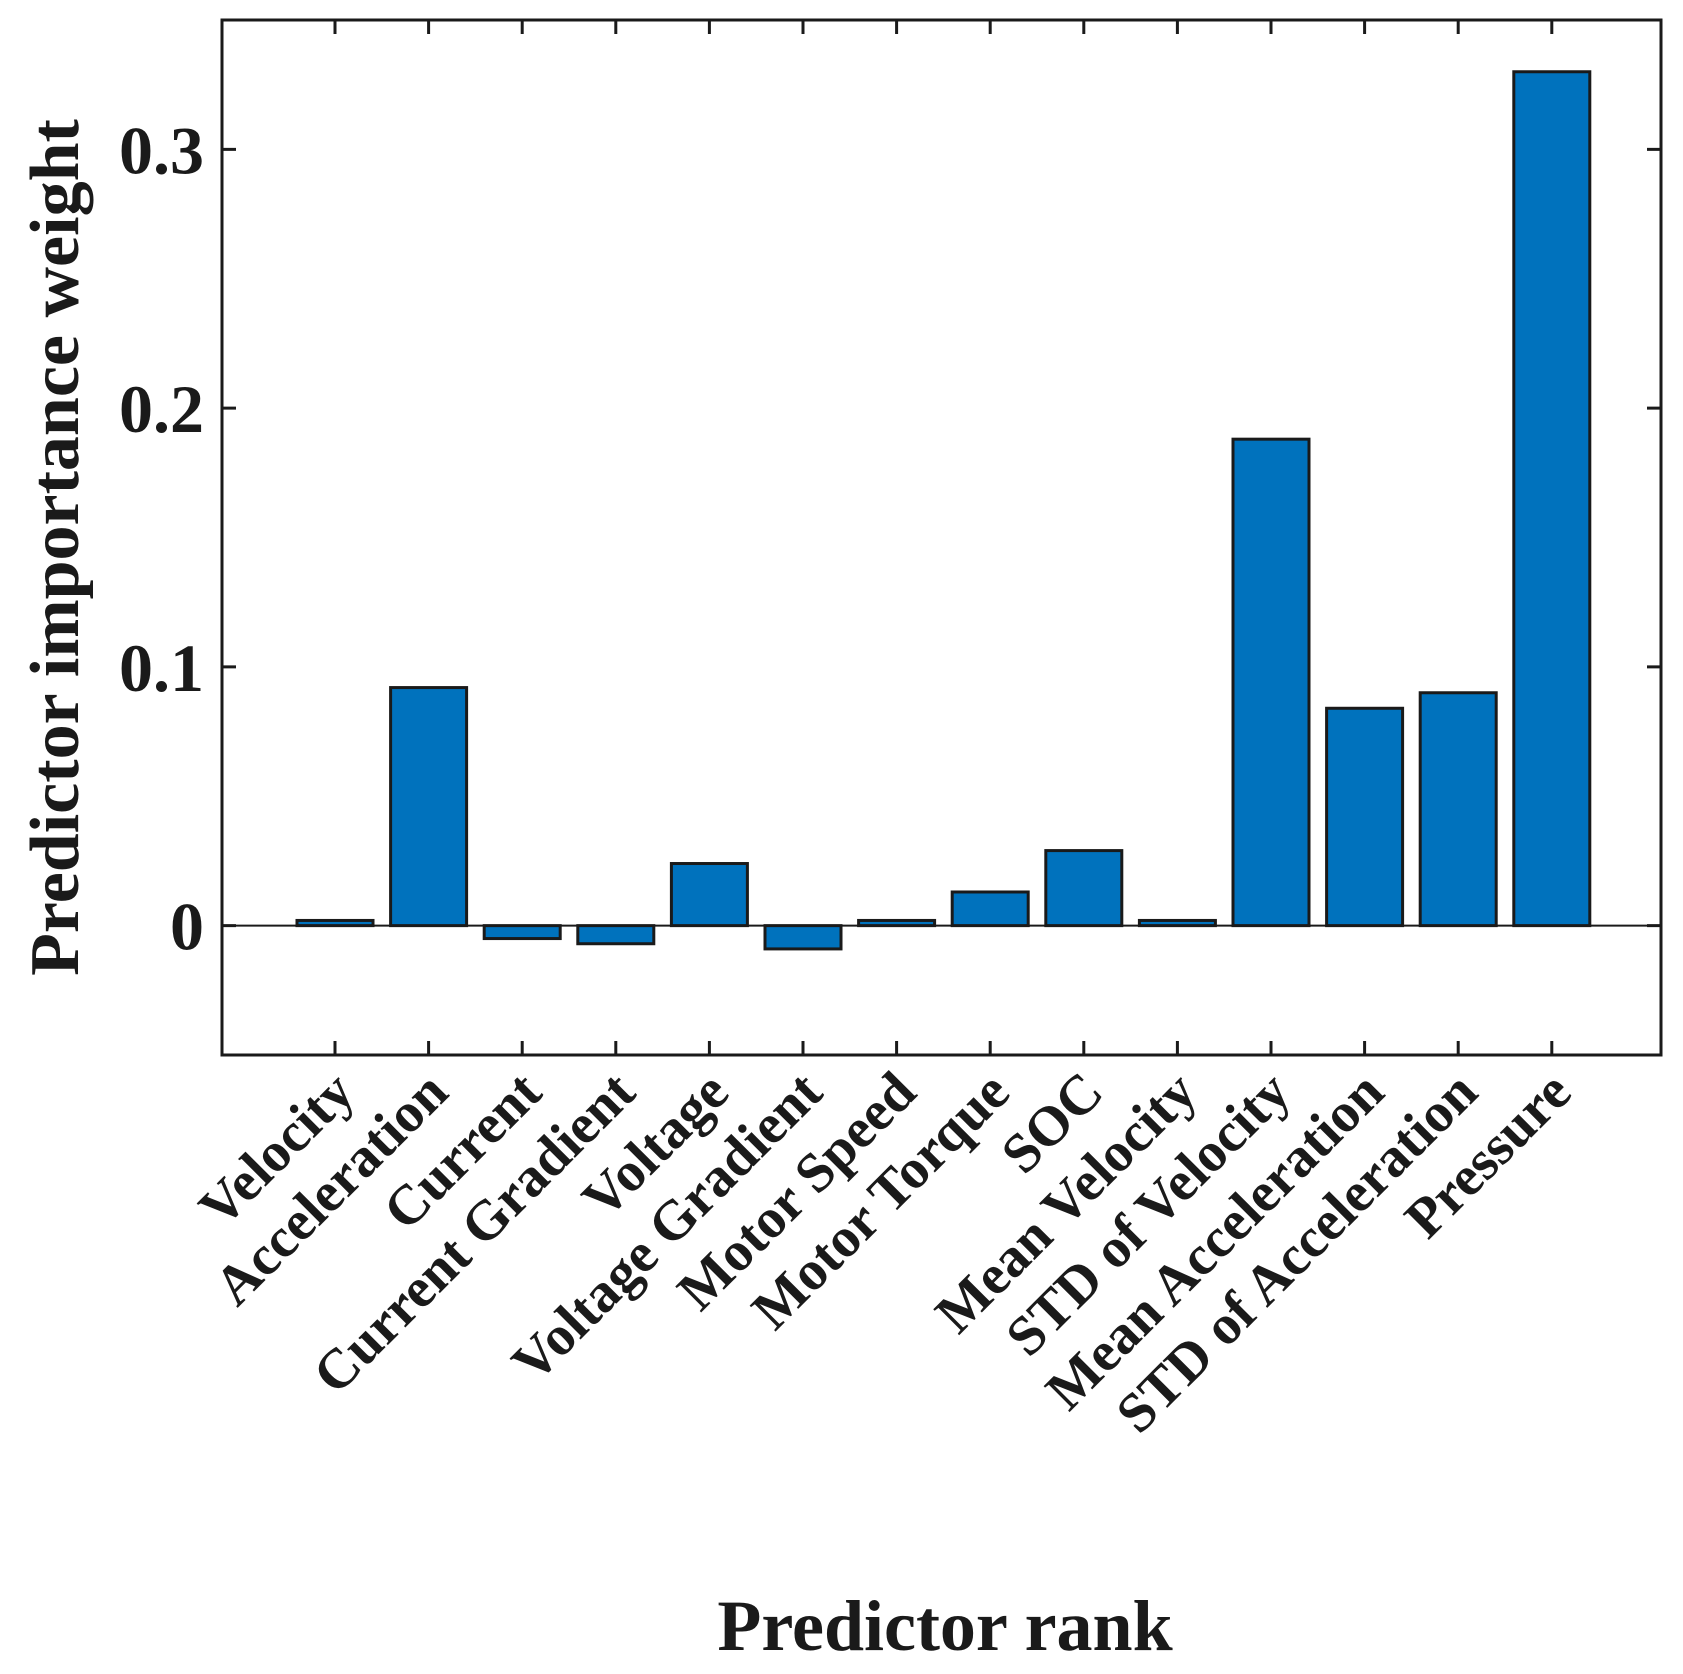  Describe the element at coordinates (429, 807) in the screenshot. I see `bar-acceleration` at that location.